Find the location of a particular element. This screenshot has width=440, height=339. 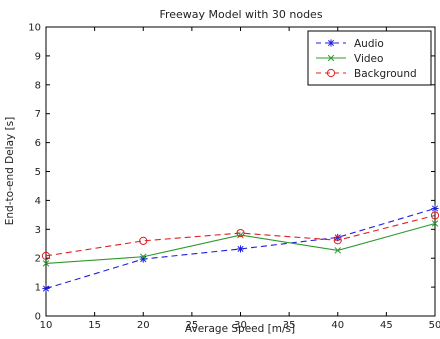

x-tick-label: 10 is located at coordinates (46, 325).